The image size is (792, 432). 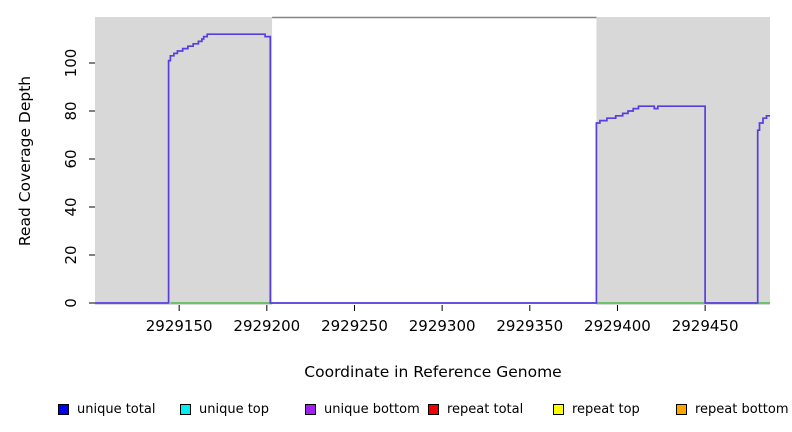 I want to click on legend-label: repeat top, so click(x=606, y=409).